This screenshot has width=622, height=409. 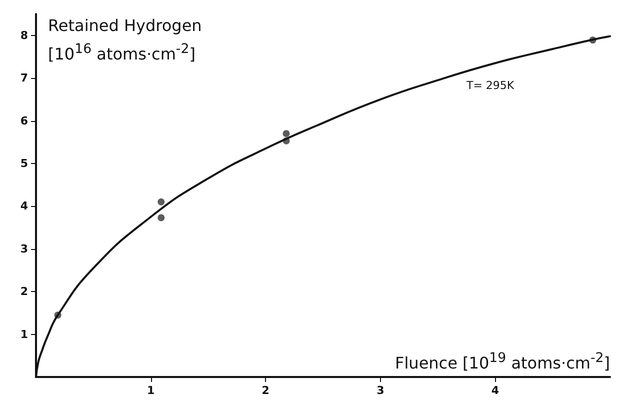 What do you see at coordinates (266, 390) in the screenshot?
I see `x-tick-label: 2` at bounding box center [266, 390].